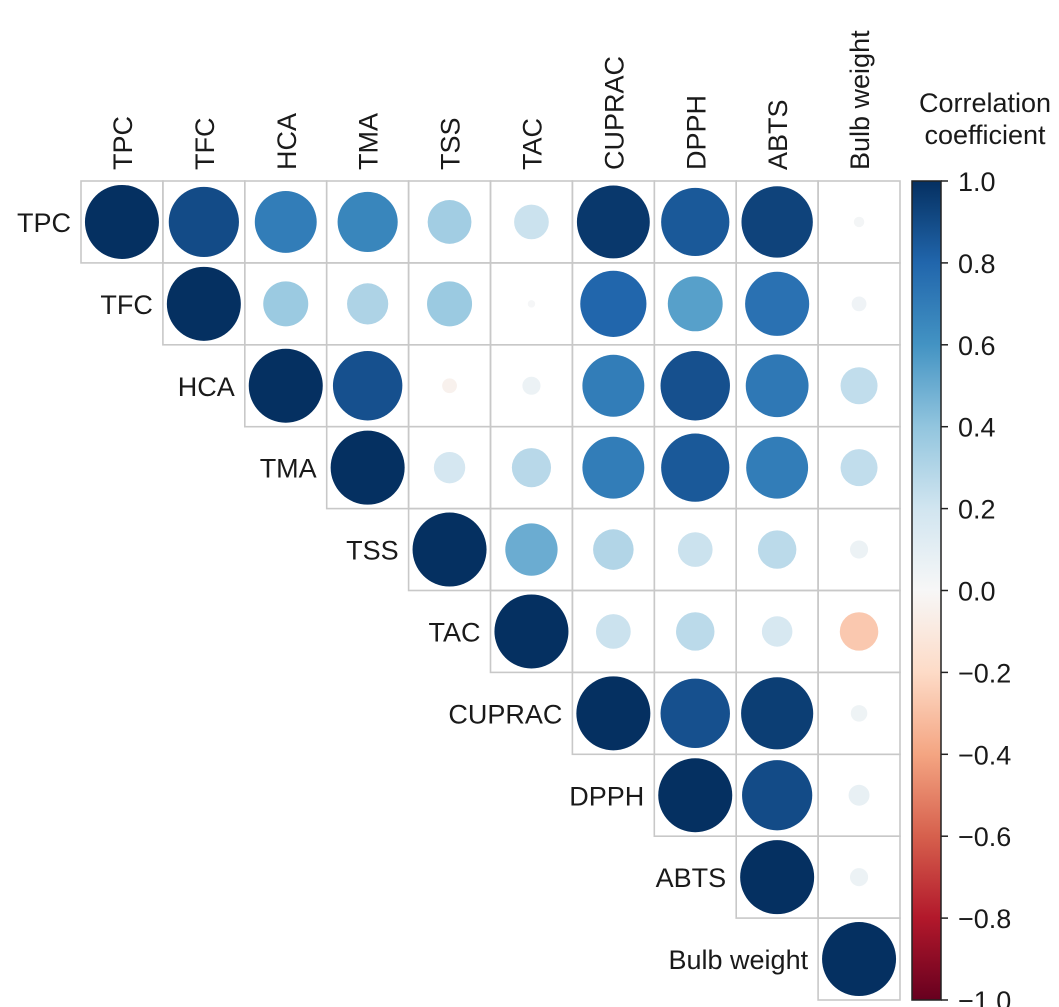 Image resolution: width=1059 pixels, height=1007 pixels. I want to click on corr-circle-tfc-hca, so click(286, 304).